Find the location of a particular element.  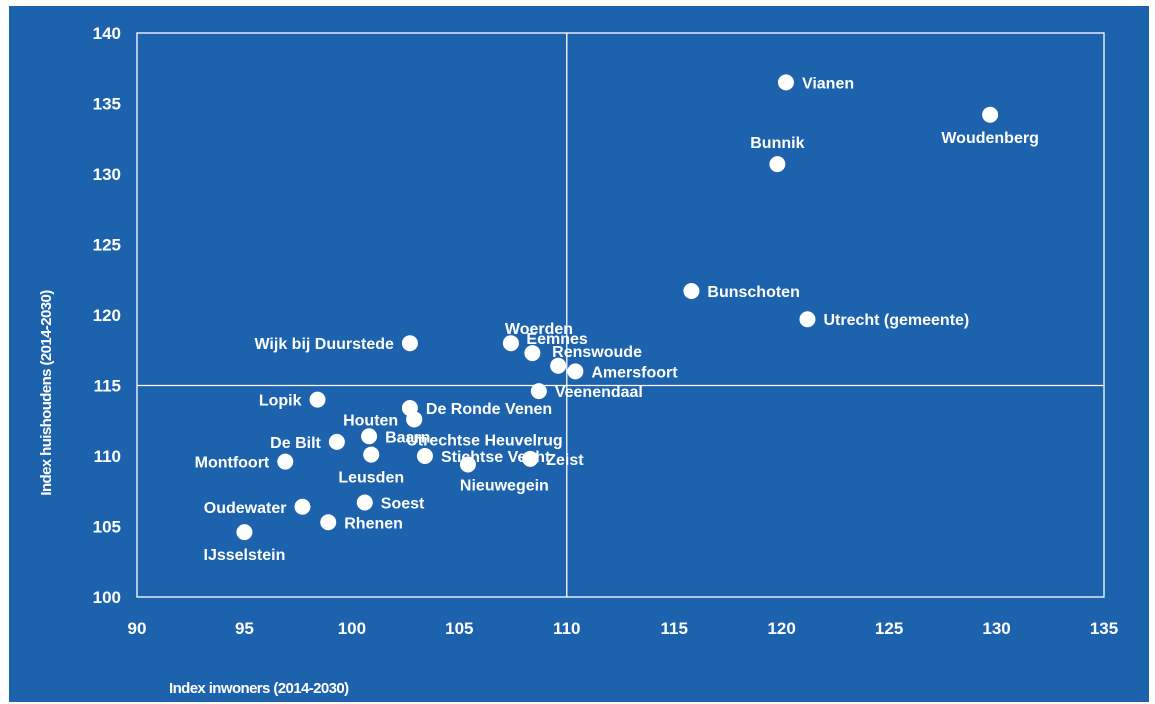

y-tick-label: 110 is located at coordinates (107, 456).